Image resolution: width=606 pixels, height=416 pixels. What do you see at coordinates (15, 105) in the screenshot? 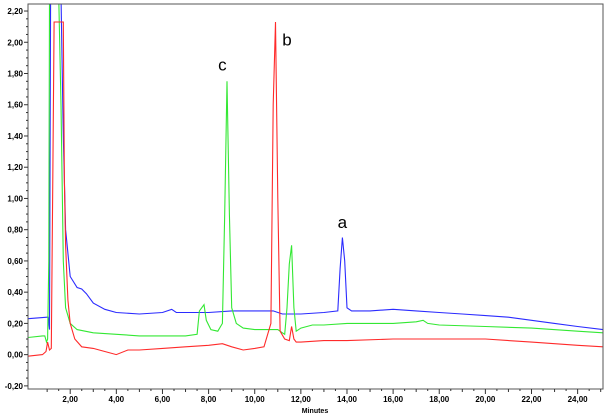
I see `y-tick-label: 1,60` at bounding box center [15, 105].